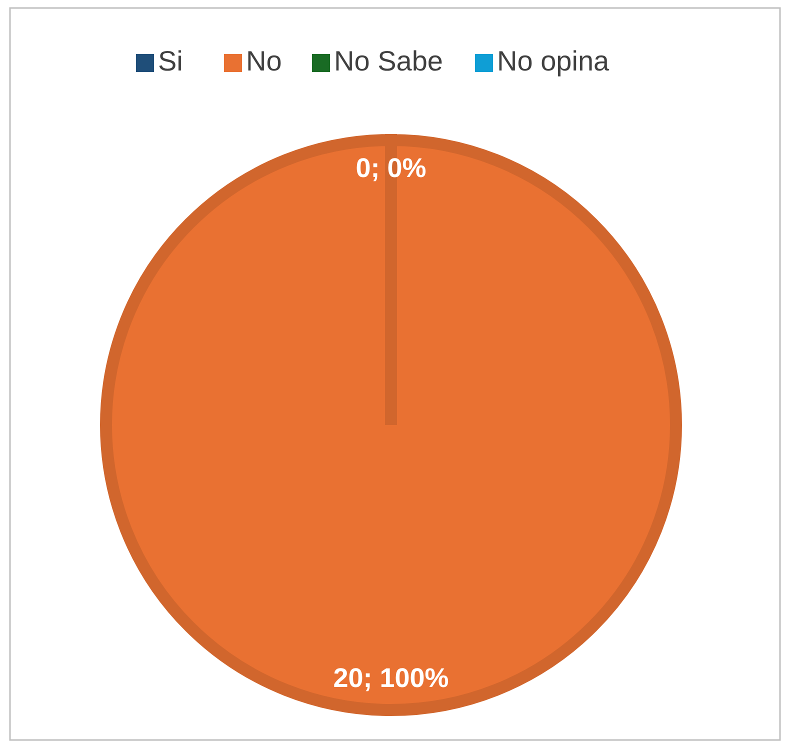 The height and width of the screenshot is (748, 789). What do you see at coordinates (391, 678) in the screenshot?
I see `data-label: 20; 100%` at bounding box center [391, 678].